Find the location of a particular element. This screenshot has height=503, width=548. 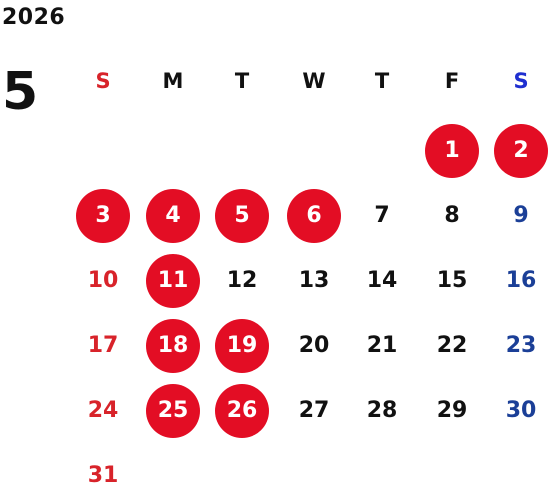

day-cell-27: 27 is located at coordinates (314, 410).